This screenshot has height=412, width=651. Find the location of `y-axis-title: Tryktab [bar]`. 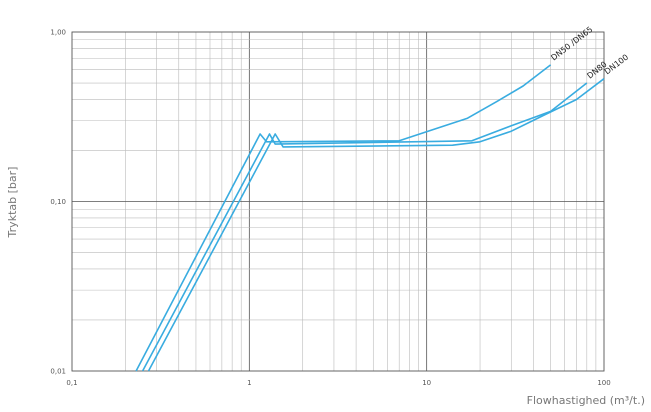

y-axis-title: Tryktab [bar] is located at coordinates (12, 203).